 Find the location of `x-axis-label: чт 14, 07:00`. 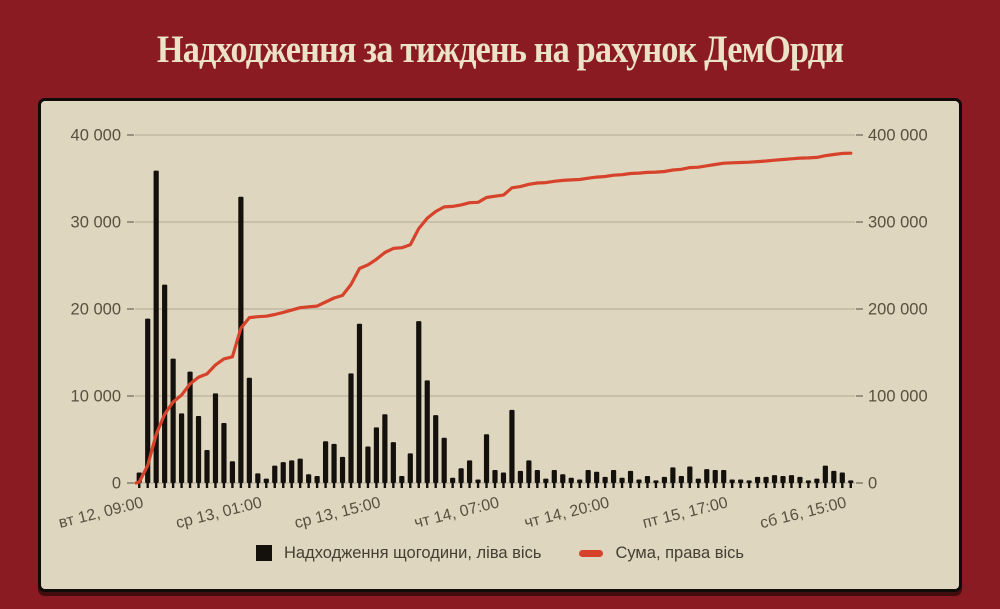

x-axis-label: чт 14, 07:00 is located at coordinates (457, 513).